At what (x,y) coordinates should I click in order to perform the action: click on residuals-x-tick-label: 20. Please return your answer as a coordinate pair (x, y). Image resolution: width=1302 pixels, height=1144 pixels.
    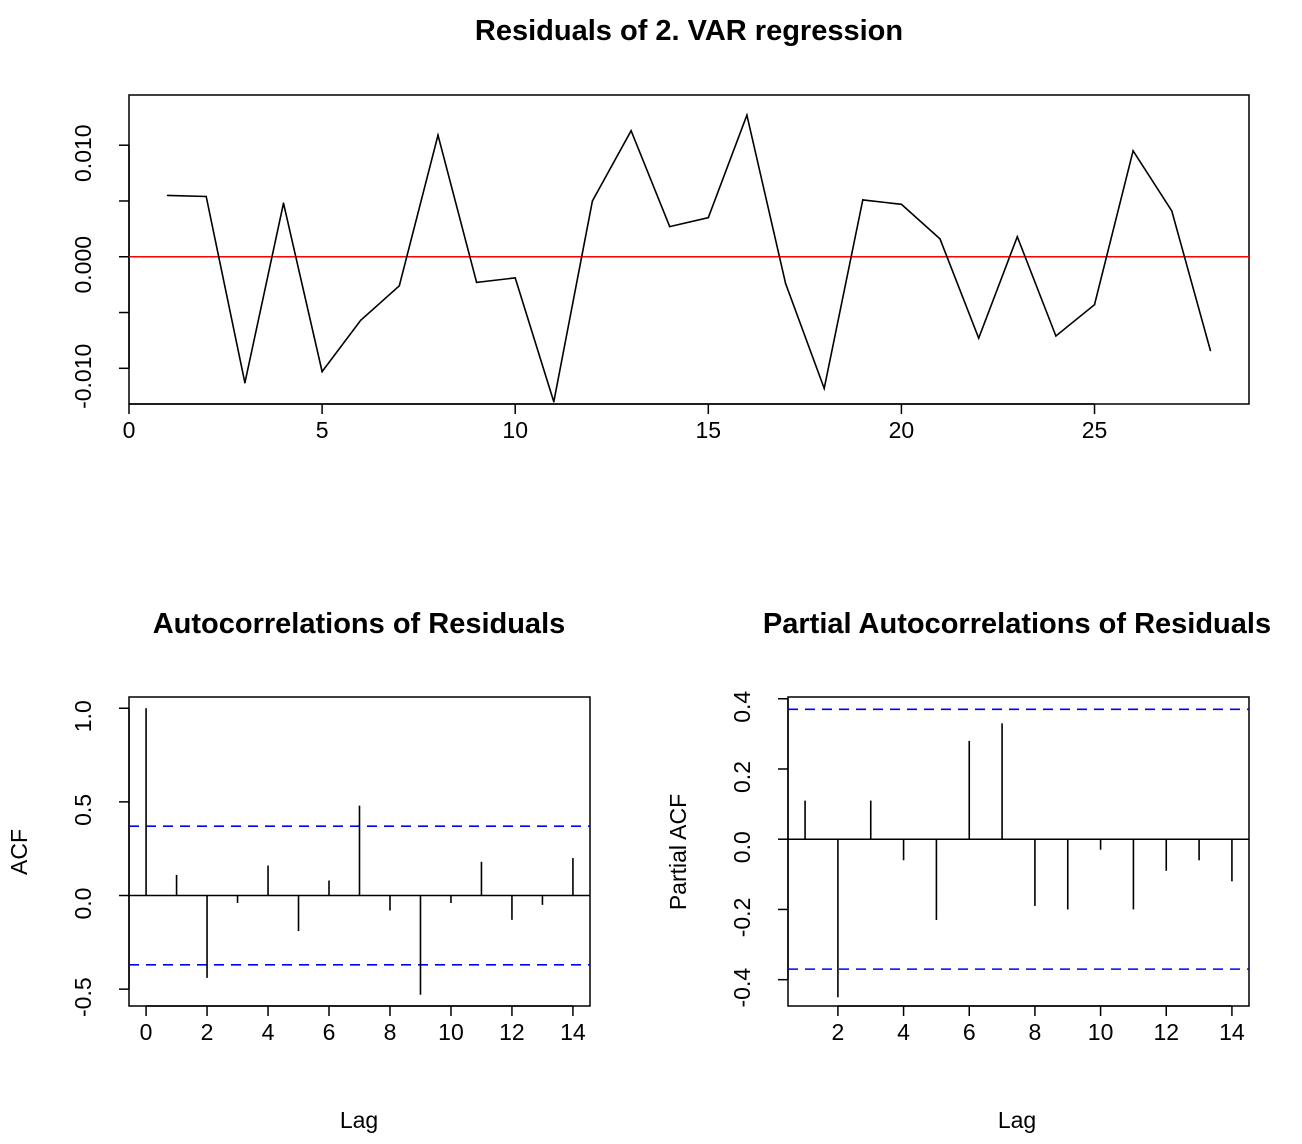
    Looking at the image, I should click on (902, 430).